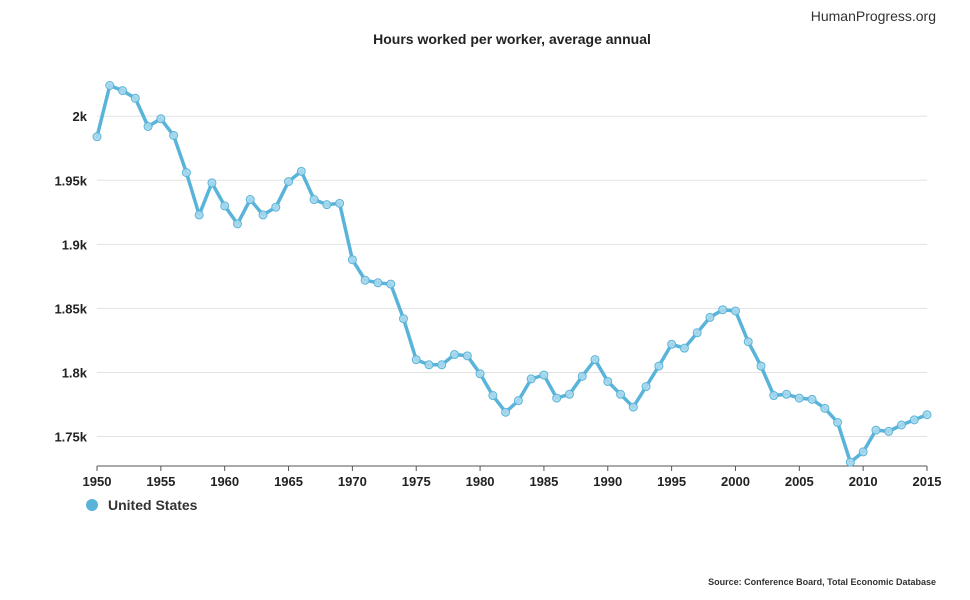  What do you see at coordinates (97, 481) in the screenshot?
I see `x-tick-label: 1950` at bounding box center [97, 481].